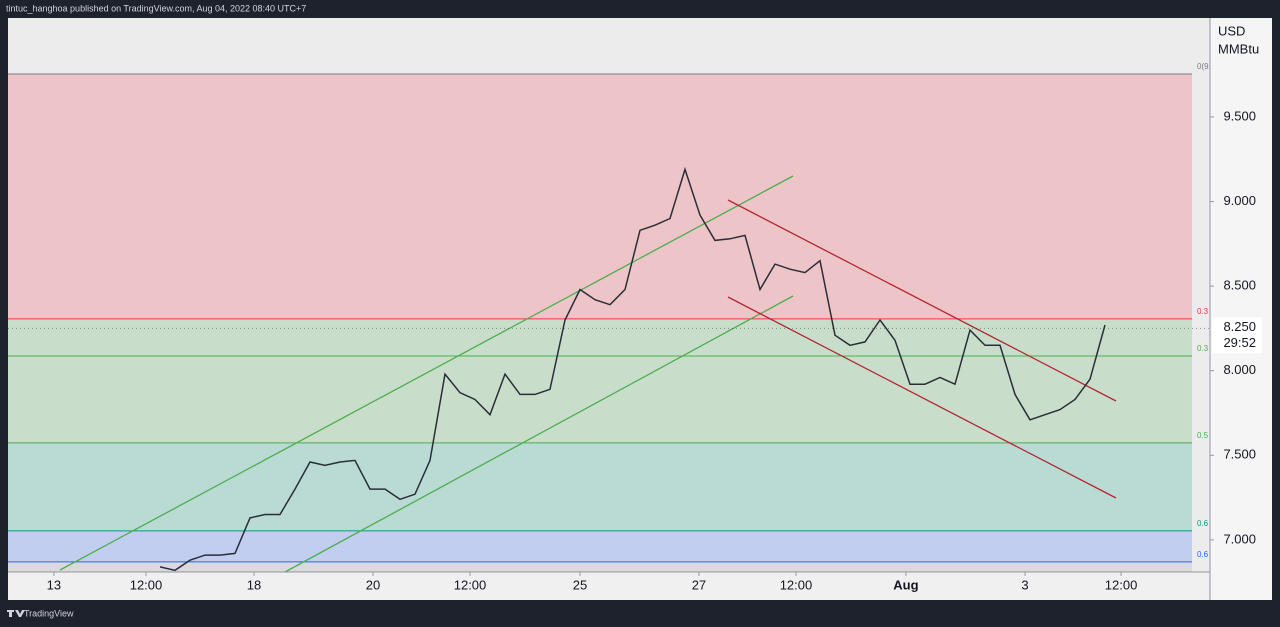 This screenshot has height=627, width=1280. What do you see at coordinates (254, 584) in the screenshot?
I see `x-tick-label: 18` at bounding box center [254, 584].